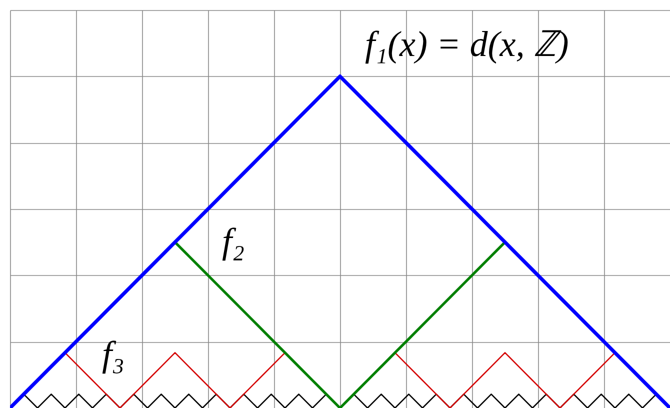 The width and height of the screenshot is (670, 408). I want to click on text: f₁(x) = d(x, ℤ), so click(467, 44).